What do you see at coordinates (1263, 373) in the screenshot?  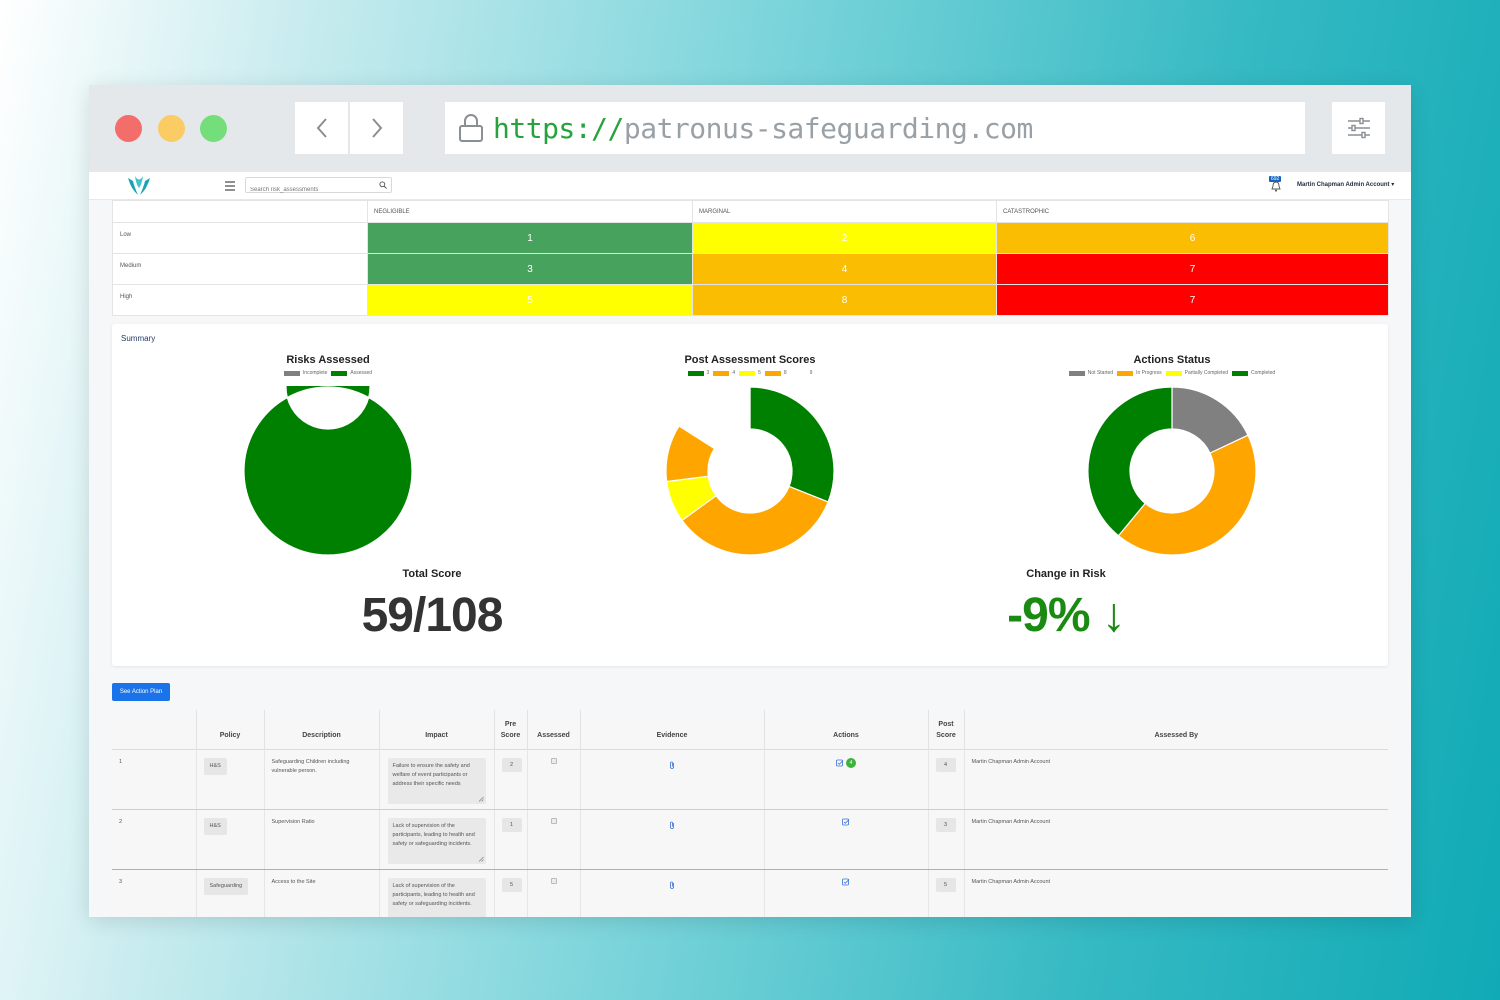 I see `legend-label: Completed` at bounding box center [1263, 373].